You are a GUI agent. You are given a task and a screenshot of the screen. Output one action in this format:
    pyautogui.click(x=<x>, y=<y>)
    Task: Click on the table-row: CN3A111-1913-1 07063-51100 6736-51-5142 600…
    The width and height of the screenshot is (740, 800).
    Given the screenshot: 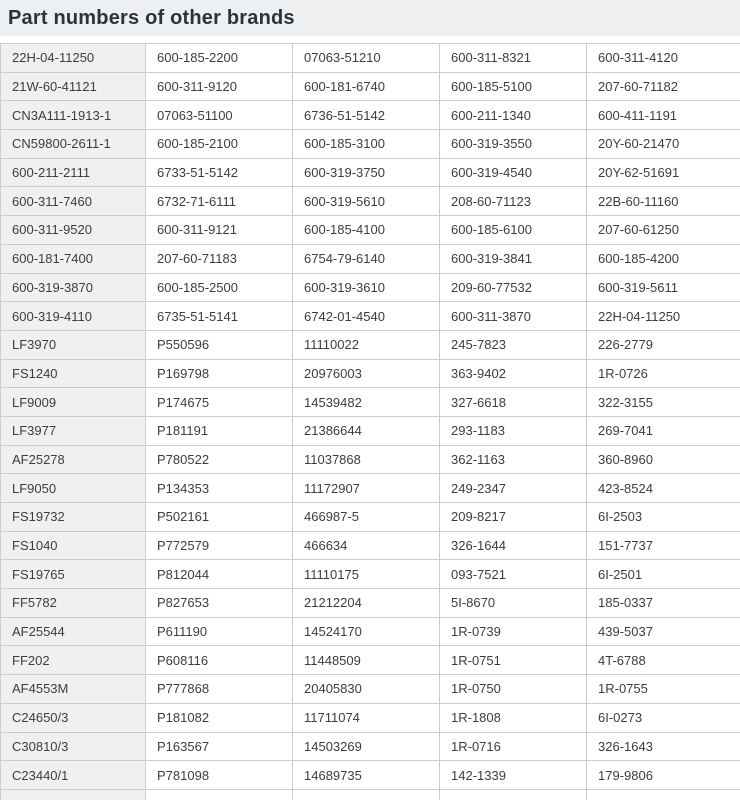 What is the action you would take?
    pyautogui.click(x=370, y=115)
    